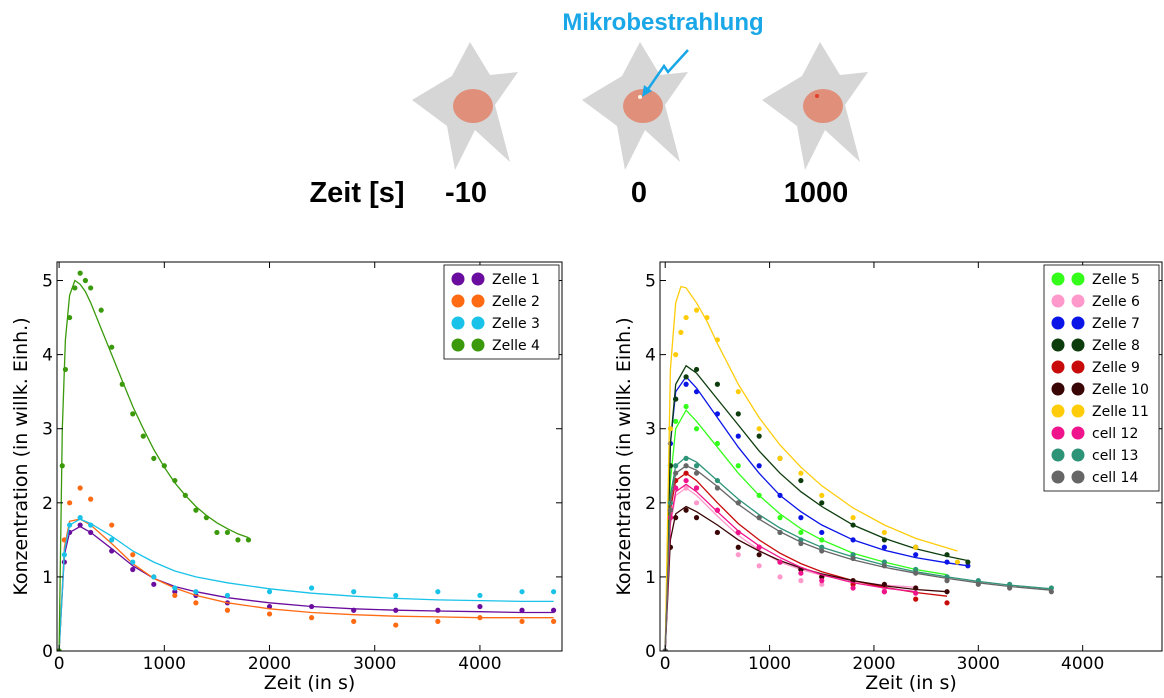  What do you see at coordinates (1115, 456) in the screenshot?
I see `legend-label: cell 13` at bounding box center [1115, 456].